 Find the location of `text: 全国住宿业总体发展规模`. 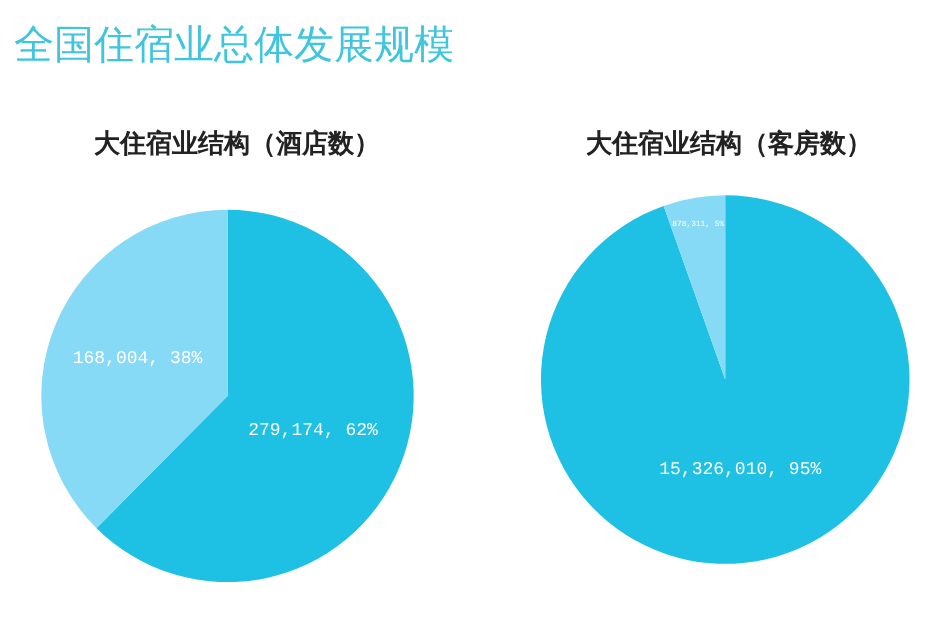

text: 全国住宿业总体发展规模 is located at coordinates (234, 44).